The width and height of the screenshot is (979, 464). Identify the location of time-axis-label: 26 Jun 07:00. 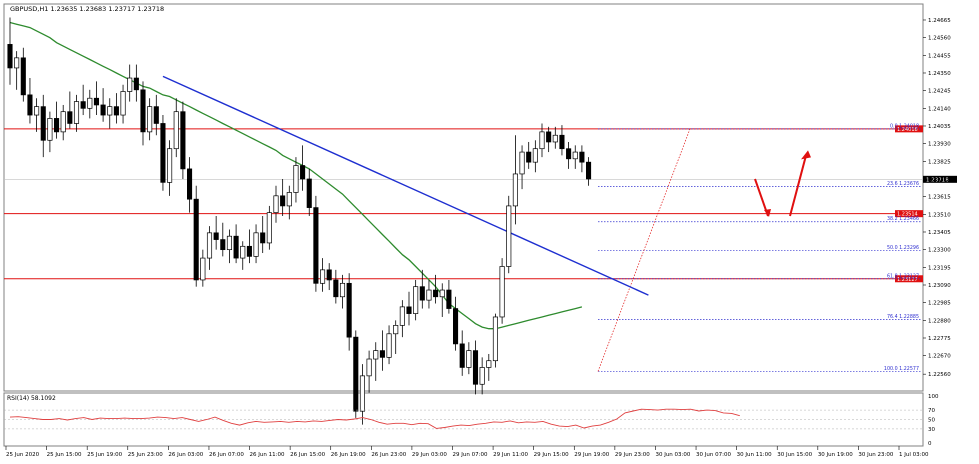
(226, 455).